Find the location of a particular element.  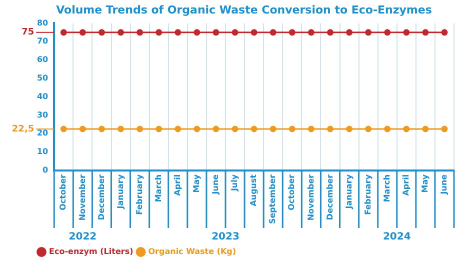

text: 2023 is located at coordinates (226, 237).